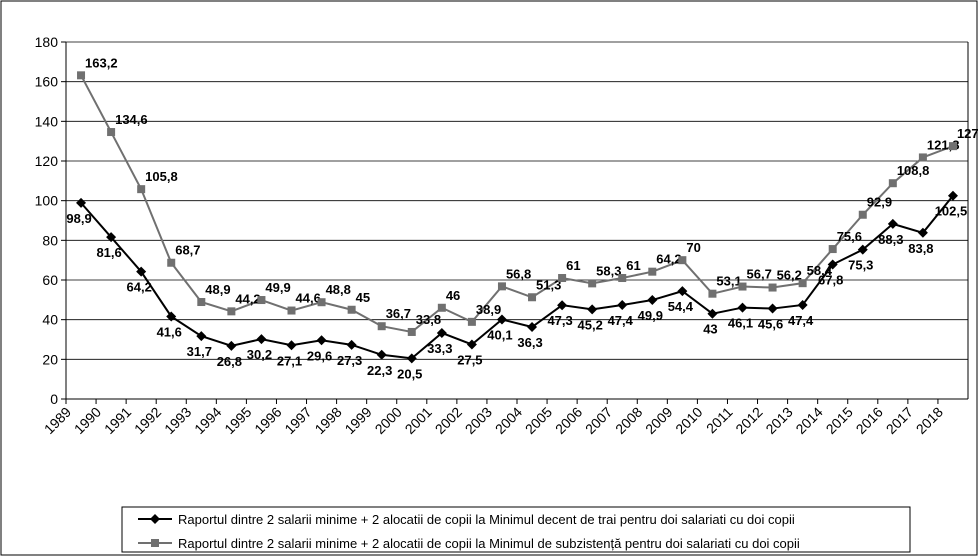 The width and height of the screenshot is (978, 556). I want to click on data-label: 68,7, so click(187, 250).